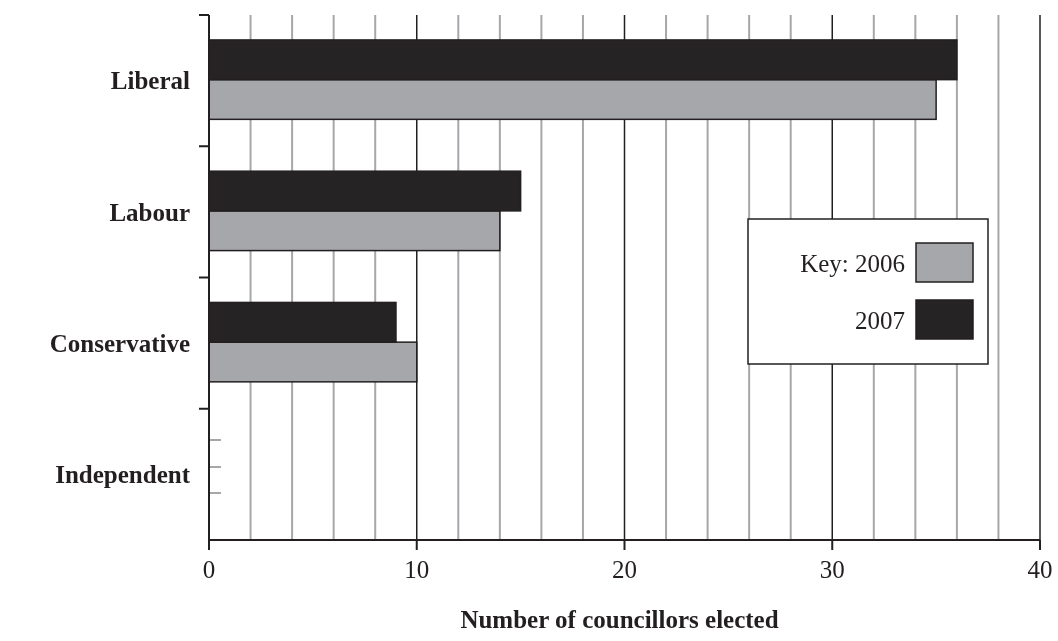 Image resolution: width=1058 pixels, height=641 pixels. Describe the element at coordinates (832, 569) in the screenshot. I see `x-tick-label: 30` at that location.